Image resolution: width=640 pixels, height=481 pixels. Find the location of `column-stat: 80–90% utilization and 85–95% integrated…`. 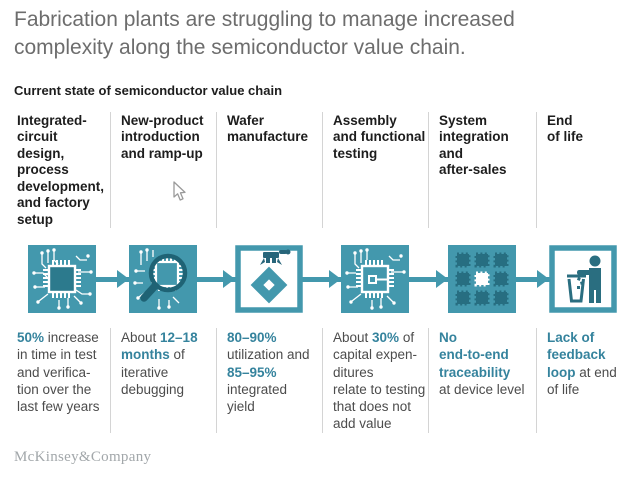

column-stat: 80–90% utilization and 85–95% integrated… is located at coordinates (269, 380).